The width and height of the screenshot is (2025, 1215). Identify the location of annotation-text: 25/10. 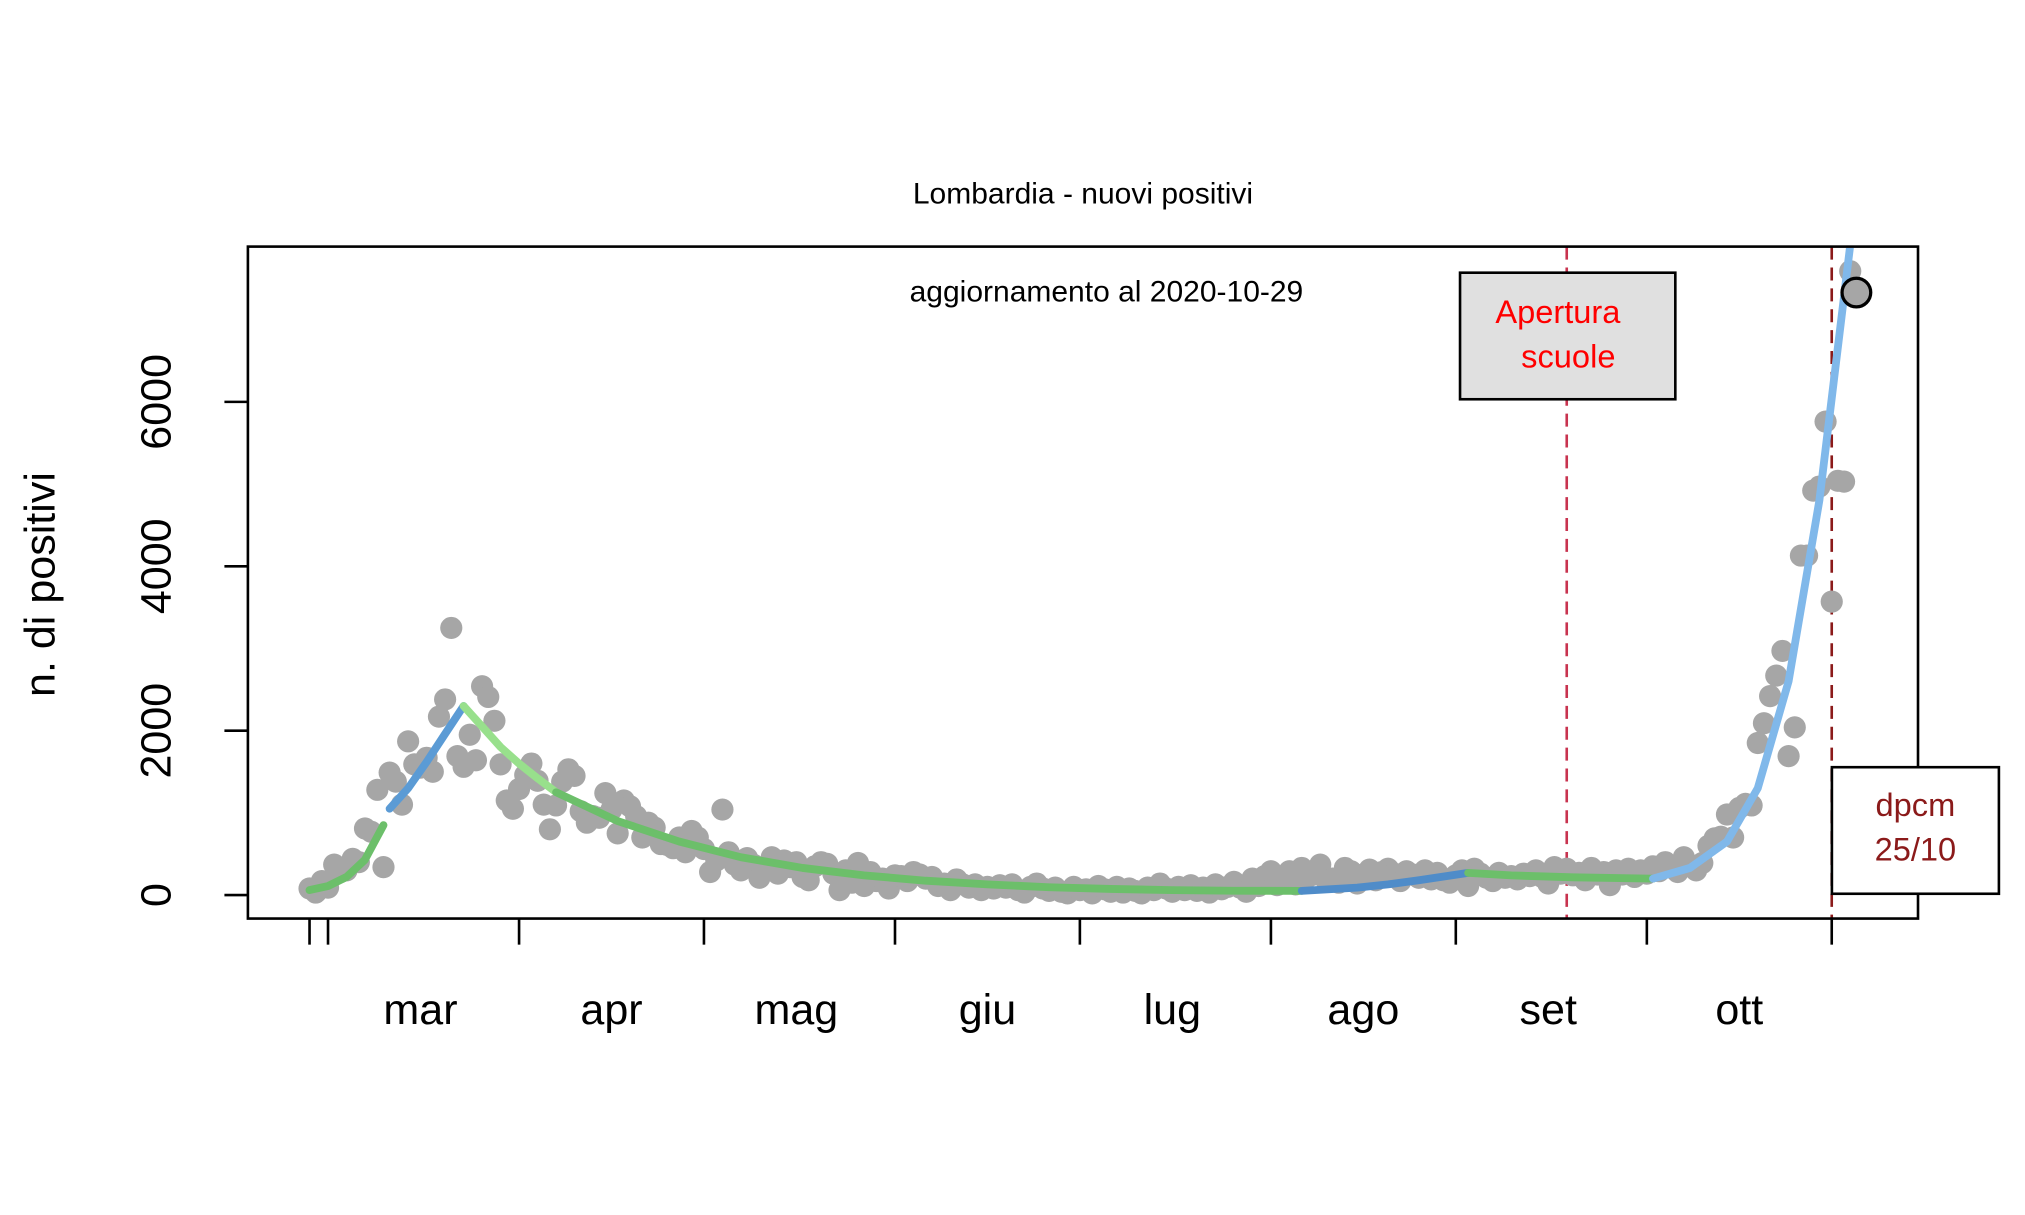
(1916, 849).